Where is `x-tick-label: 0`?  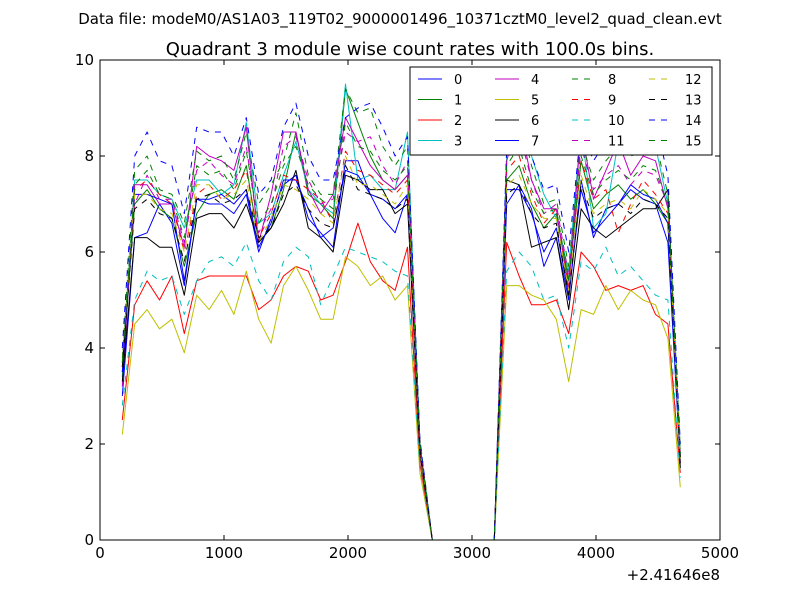 x-tick-label: 0 is located at coordinates (100, 553).